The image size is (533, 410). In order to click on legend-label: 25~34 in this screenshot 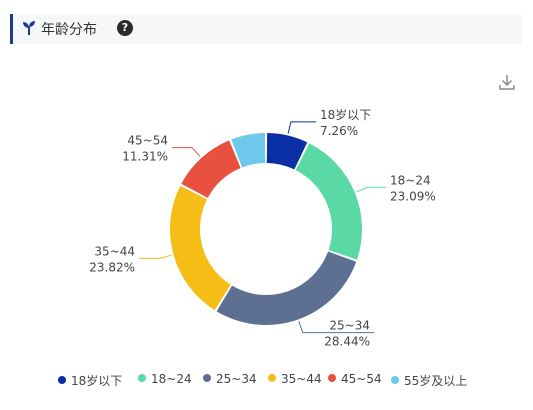, I will do `click(236, 379)`.